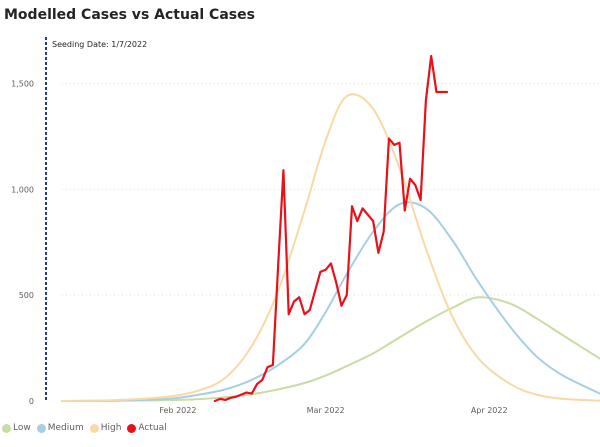 Image resolution: width=600 pixels, height=447 pixels. What do you see at coordinates (152, 428) in the screenshot?
I see `legend-label: Actual` at bounding box center [152, 428].